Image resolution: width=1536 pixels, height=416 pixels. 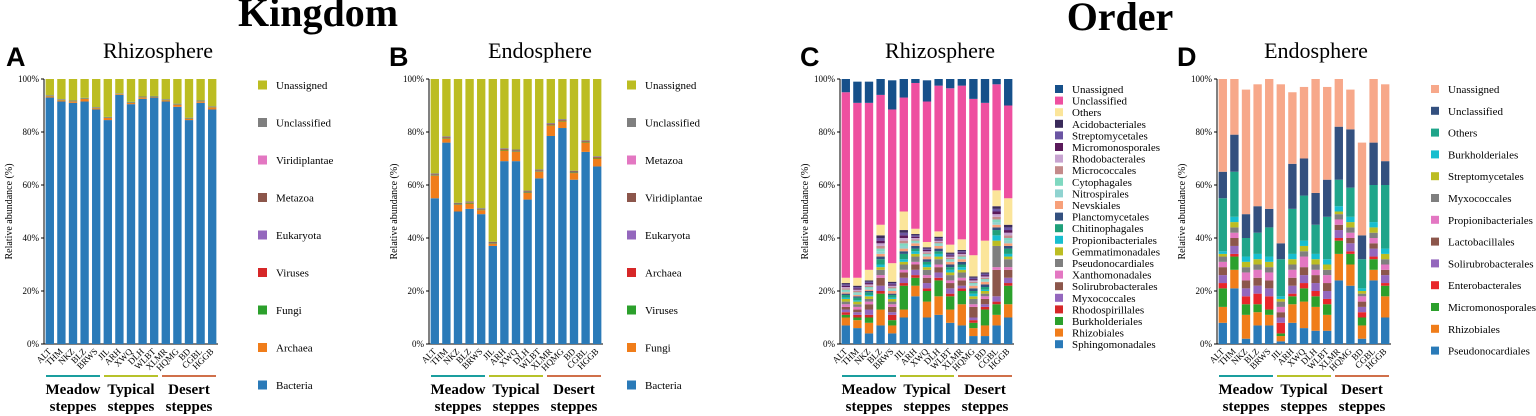 What do you see at coordinates (304, 161) in the screenshot?
I see `legend-label: Viridiplantae` at bounding box center [304, 161].